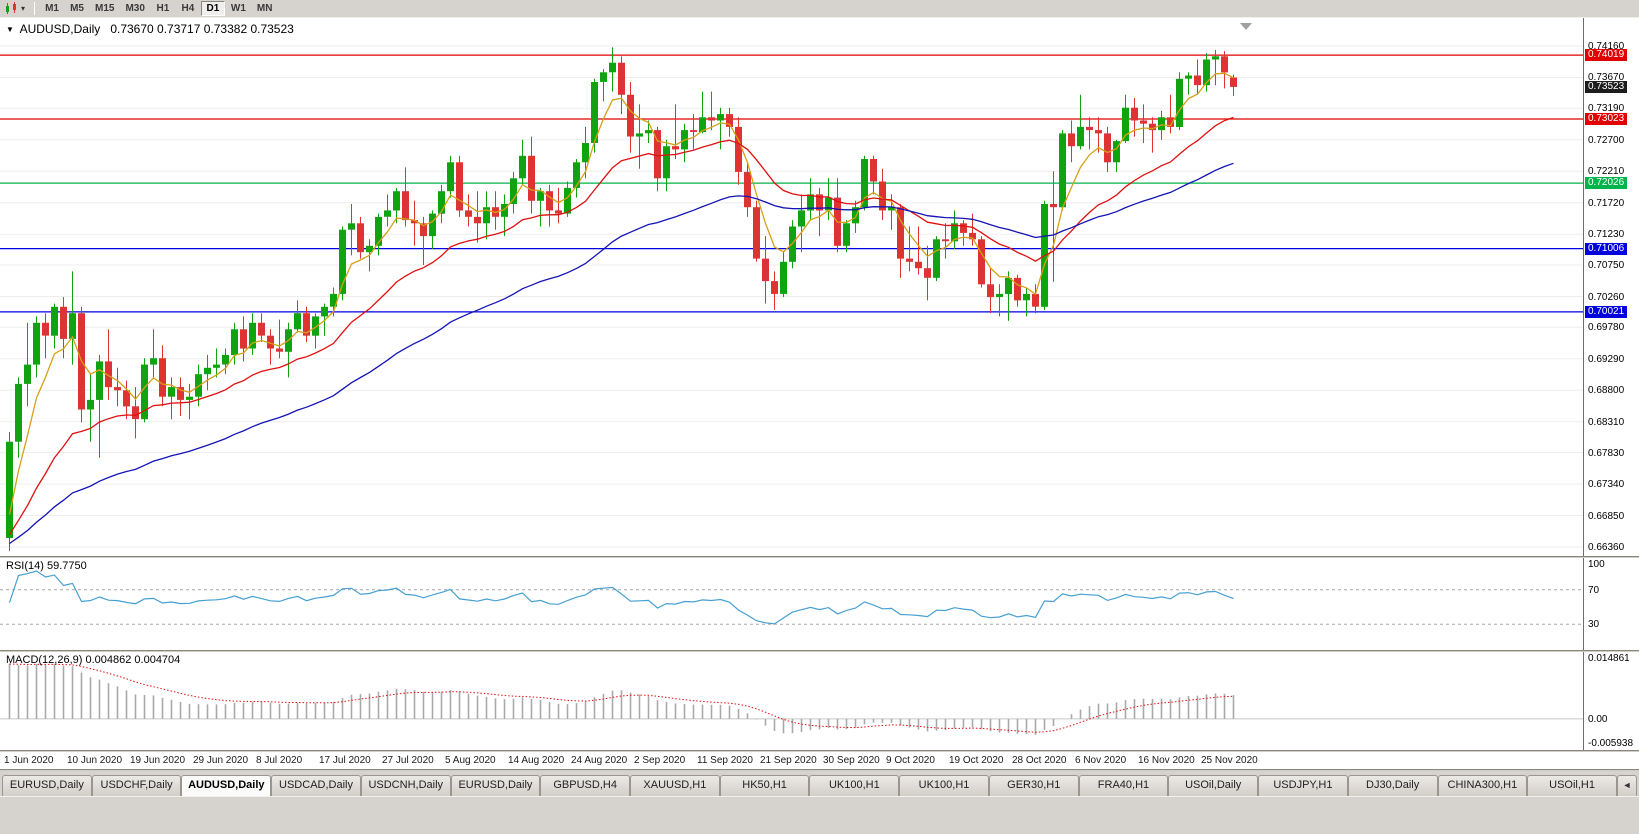 The image size is (1639, 834). Describe the element at coordinates (135, 8) in the screenshot. I see `timeframe-button-m30: M30` at that location.